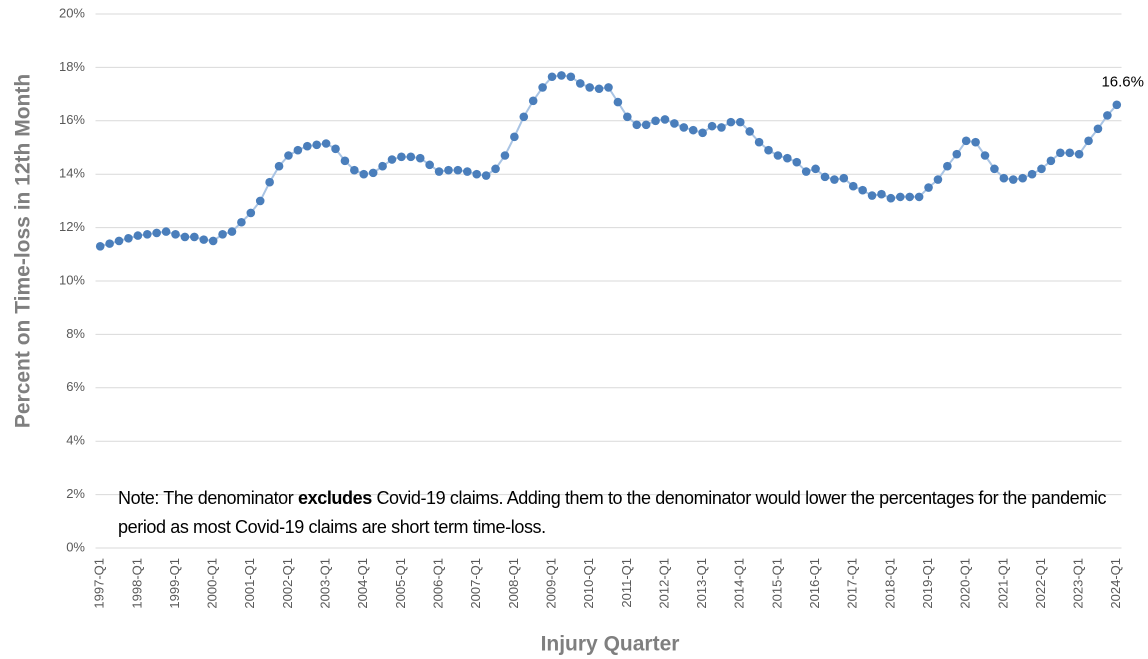  I want to click on x-tick-label: 2006-Q1, so click(438, 583).